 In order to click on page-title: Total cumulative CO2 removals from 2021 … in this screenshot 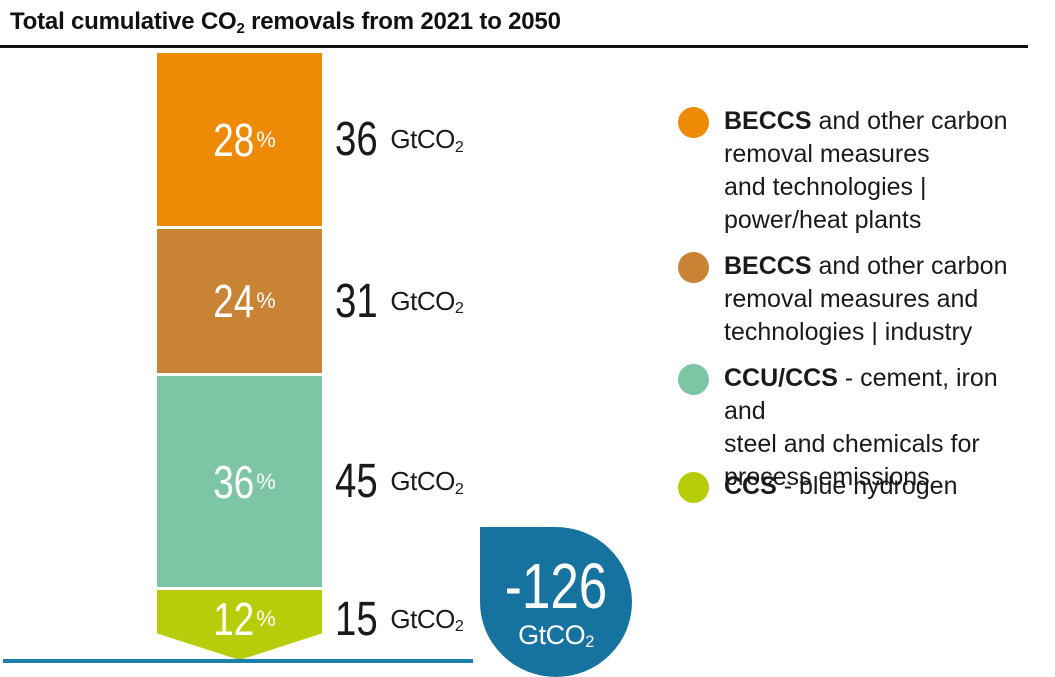, I will do `click(285, 22)`.